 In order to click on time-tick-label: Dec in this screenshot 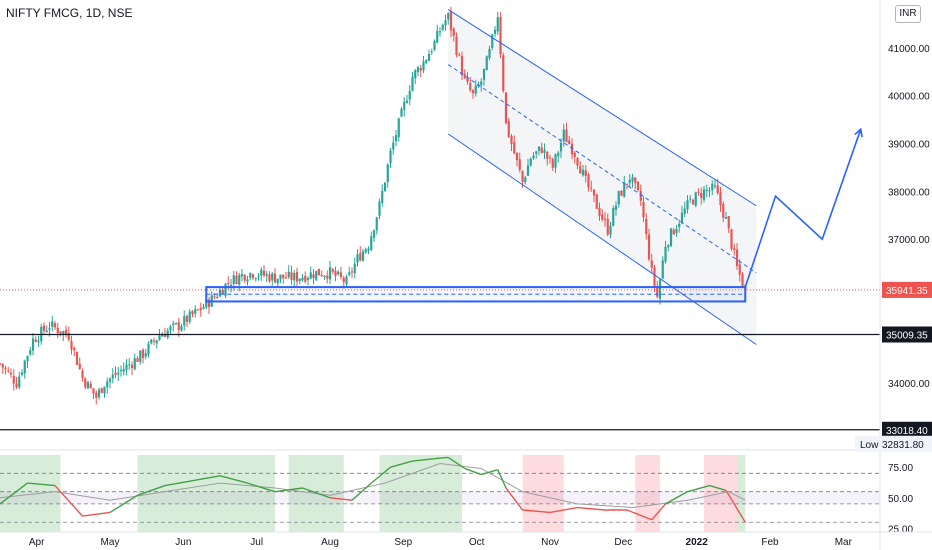, I will do `click(623, 542)`.